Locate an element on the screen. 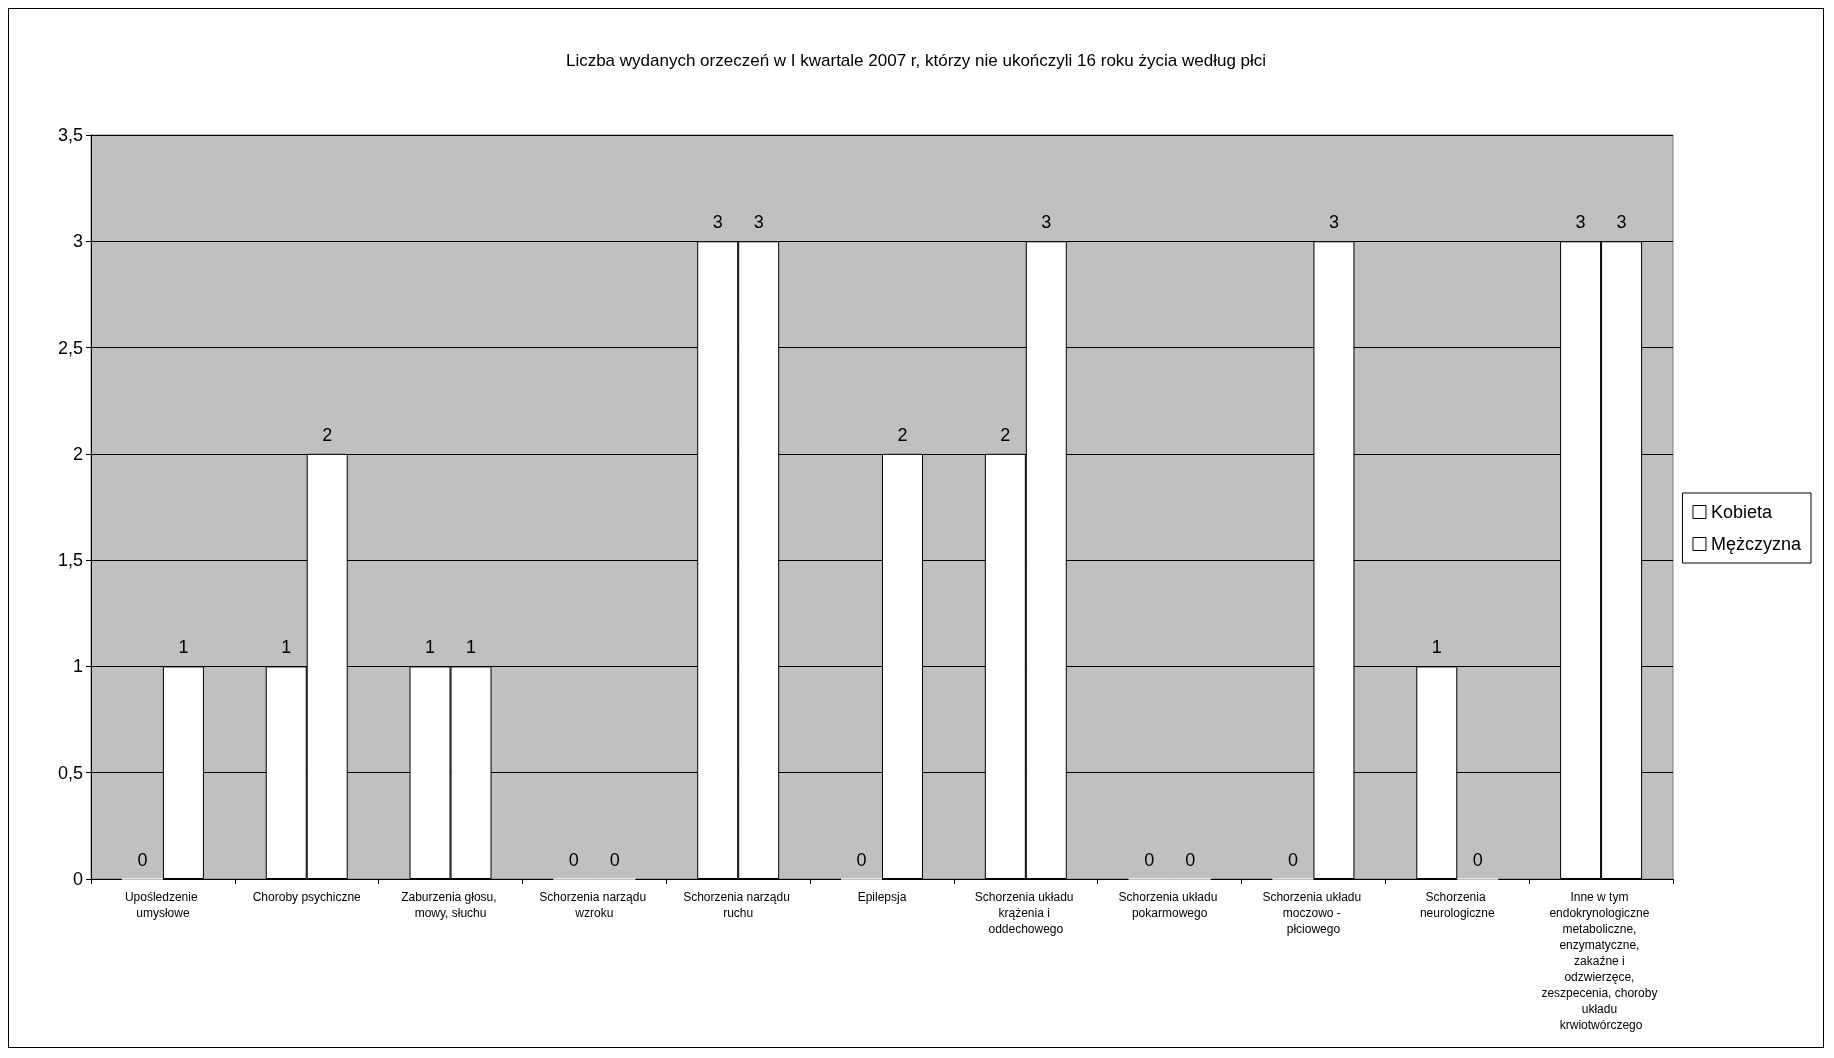 The width and height of the screenshot is (1834, 1058). y-tick-label: 0,5 is located at coordinates (70, 772).